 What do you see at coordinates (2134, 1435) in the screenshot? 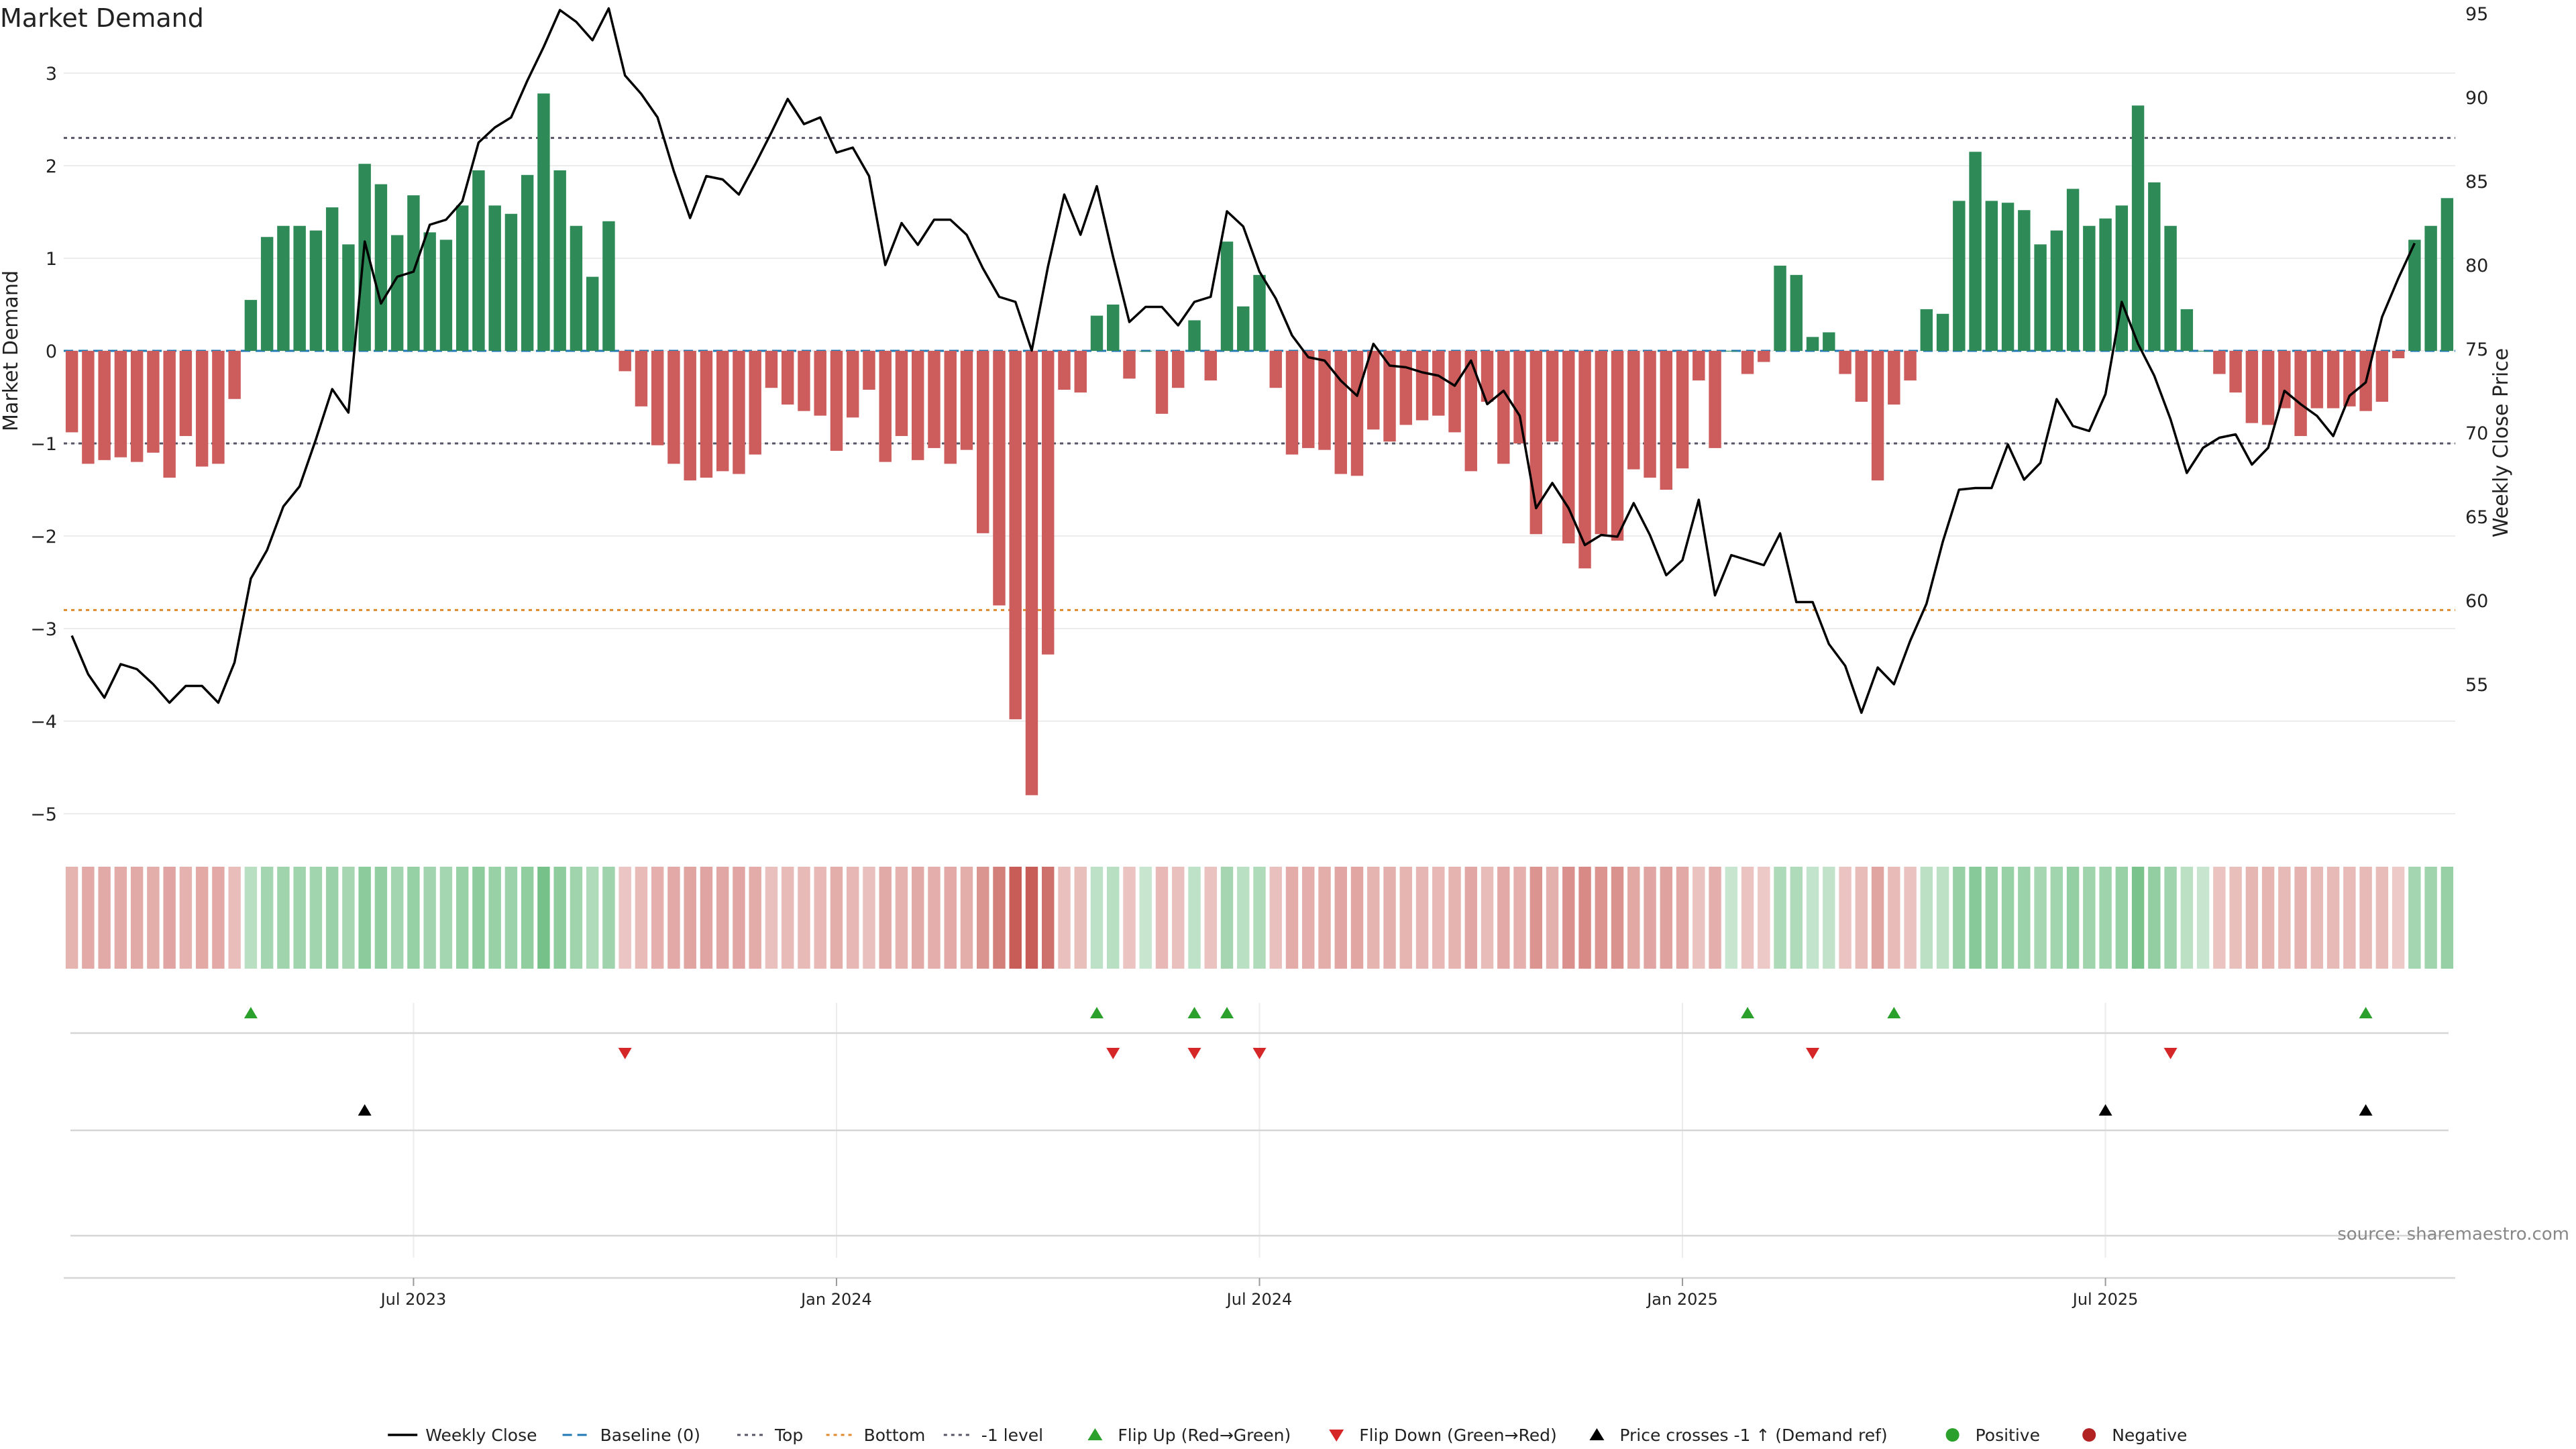
I see `legend-item: Negative` at bounding box center [2134, 1435].